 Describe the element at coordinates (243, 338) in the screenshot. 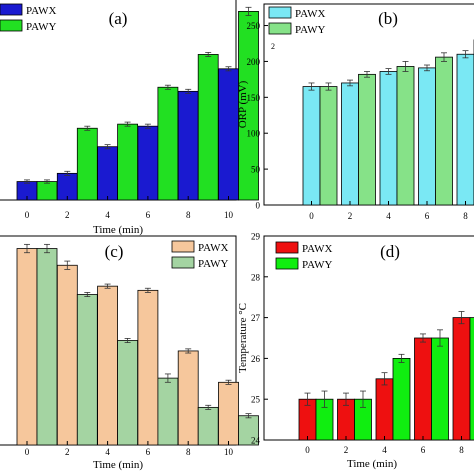

I see `y-axis-label: Temperature °C` at that location.